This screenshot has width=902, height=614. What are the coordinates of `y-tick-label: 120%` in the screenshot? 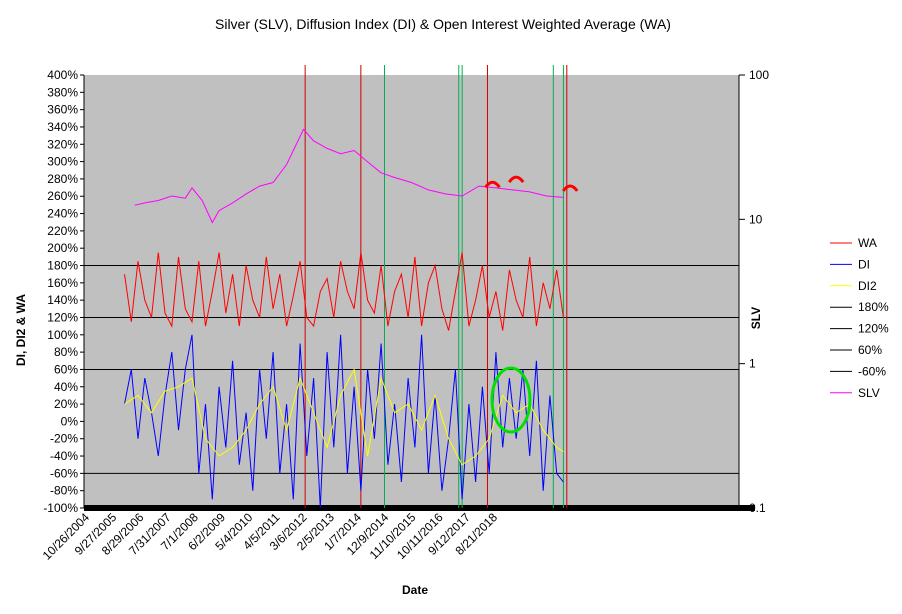 It's located at (62, 317).